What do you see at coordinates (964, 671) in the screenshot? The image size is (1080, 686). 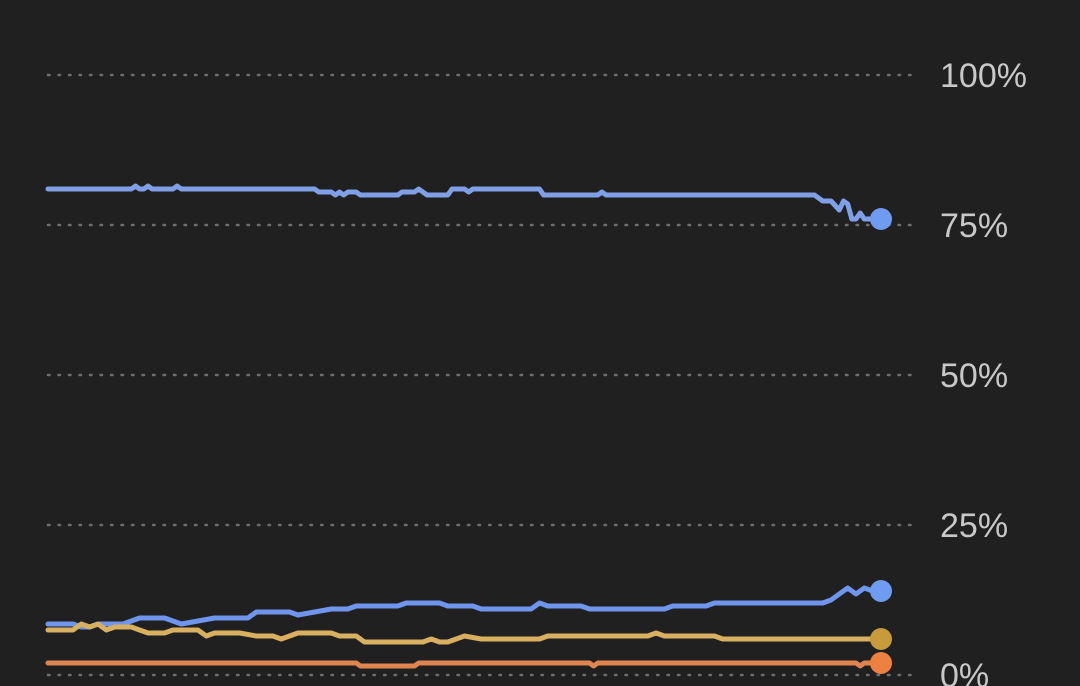 I see `y-tick-label-0: 0%` at bounding box center [964, 671].